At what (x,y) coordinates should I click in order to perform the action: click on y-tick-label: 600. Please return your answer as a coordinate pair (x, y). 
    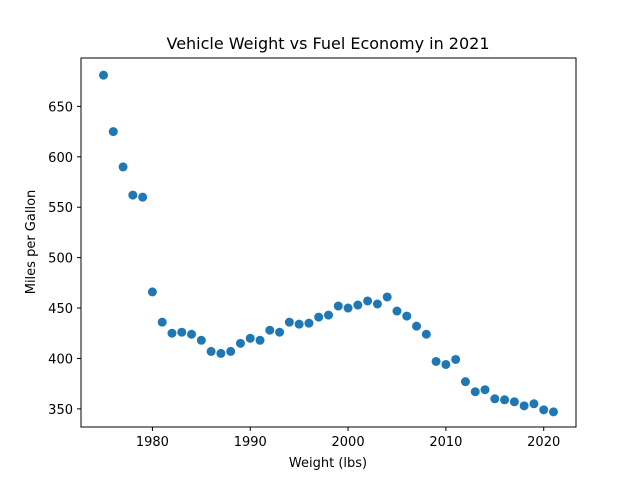
    Looking at the image, I should click on (60, 158).